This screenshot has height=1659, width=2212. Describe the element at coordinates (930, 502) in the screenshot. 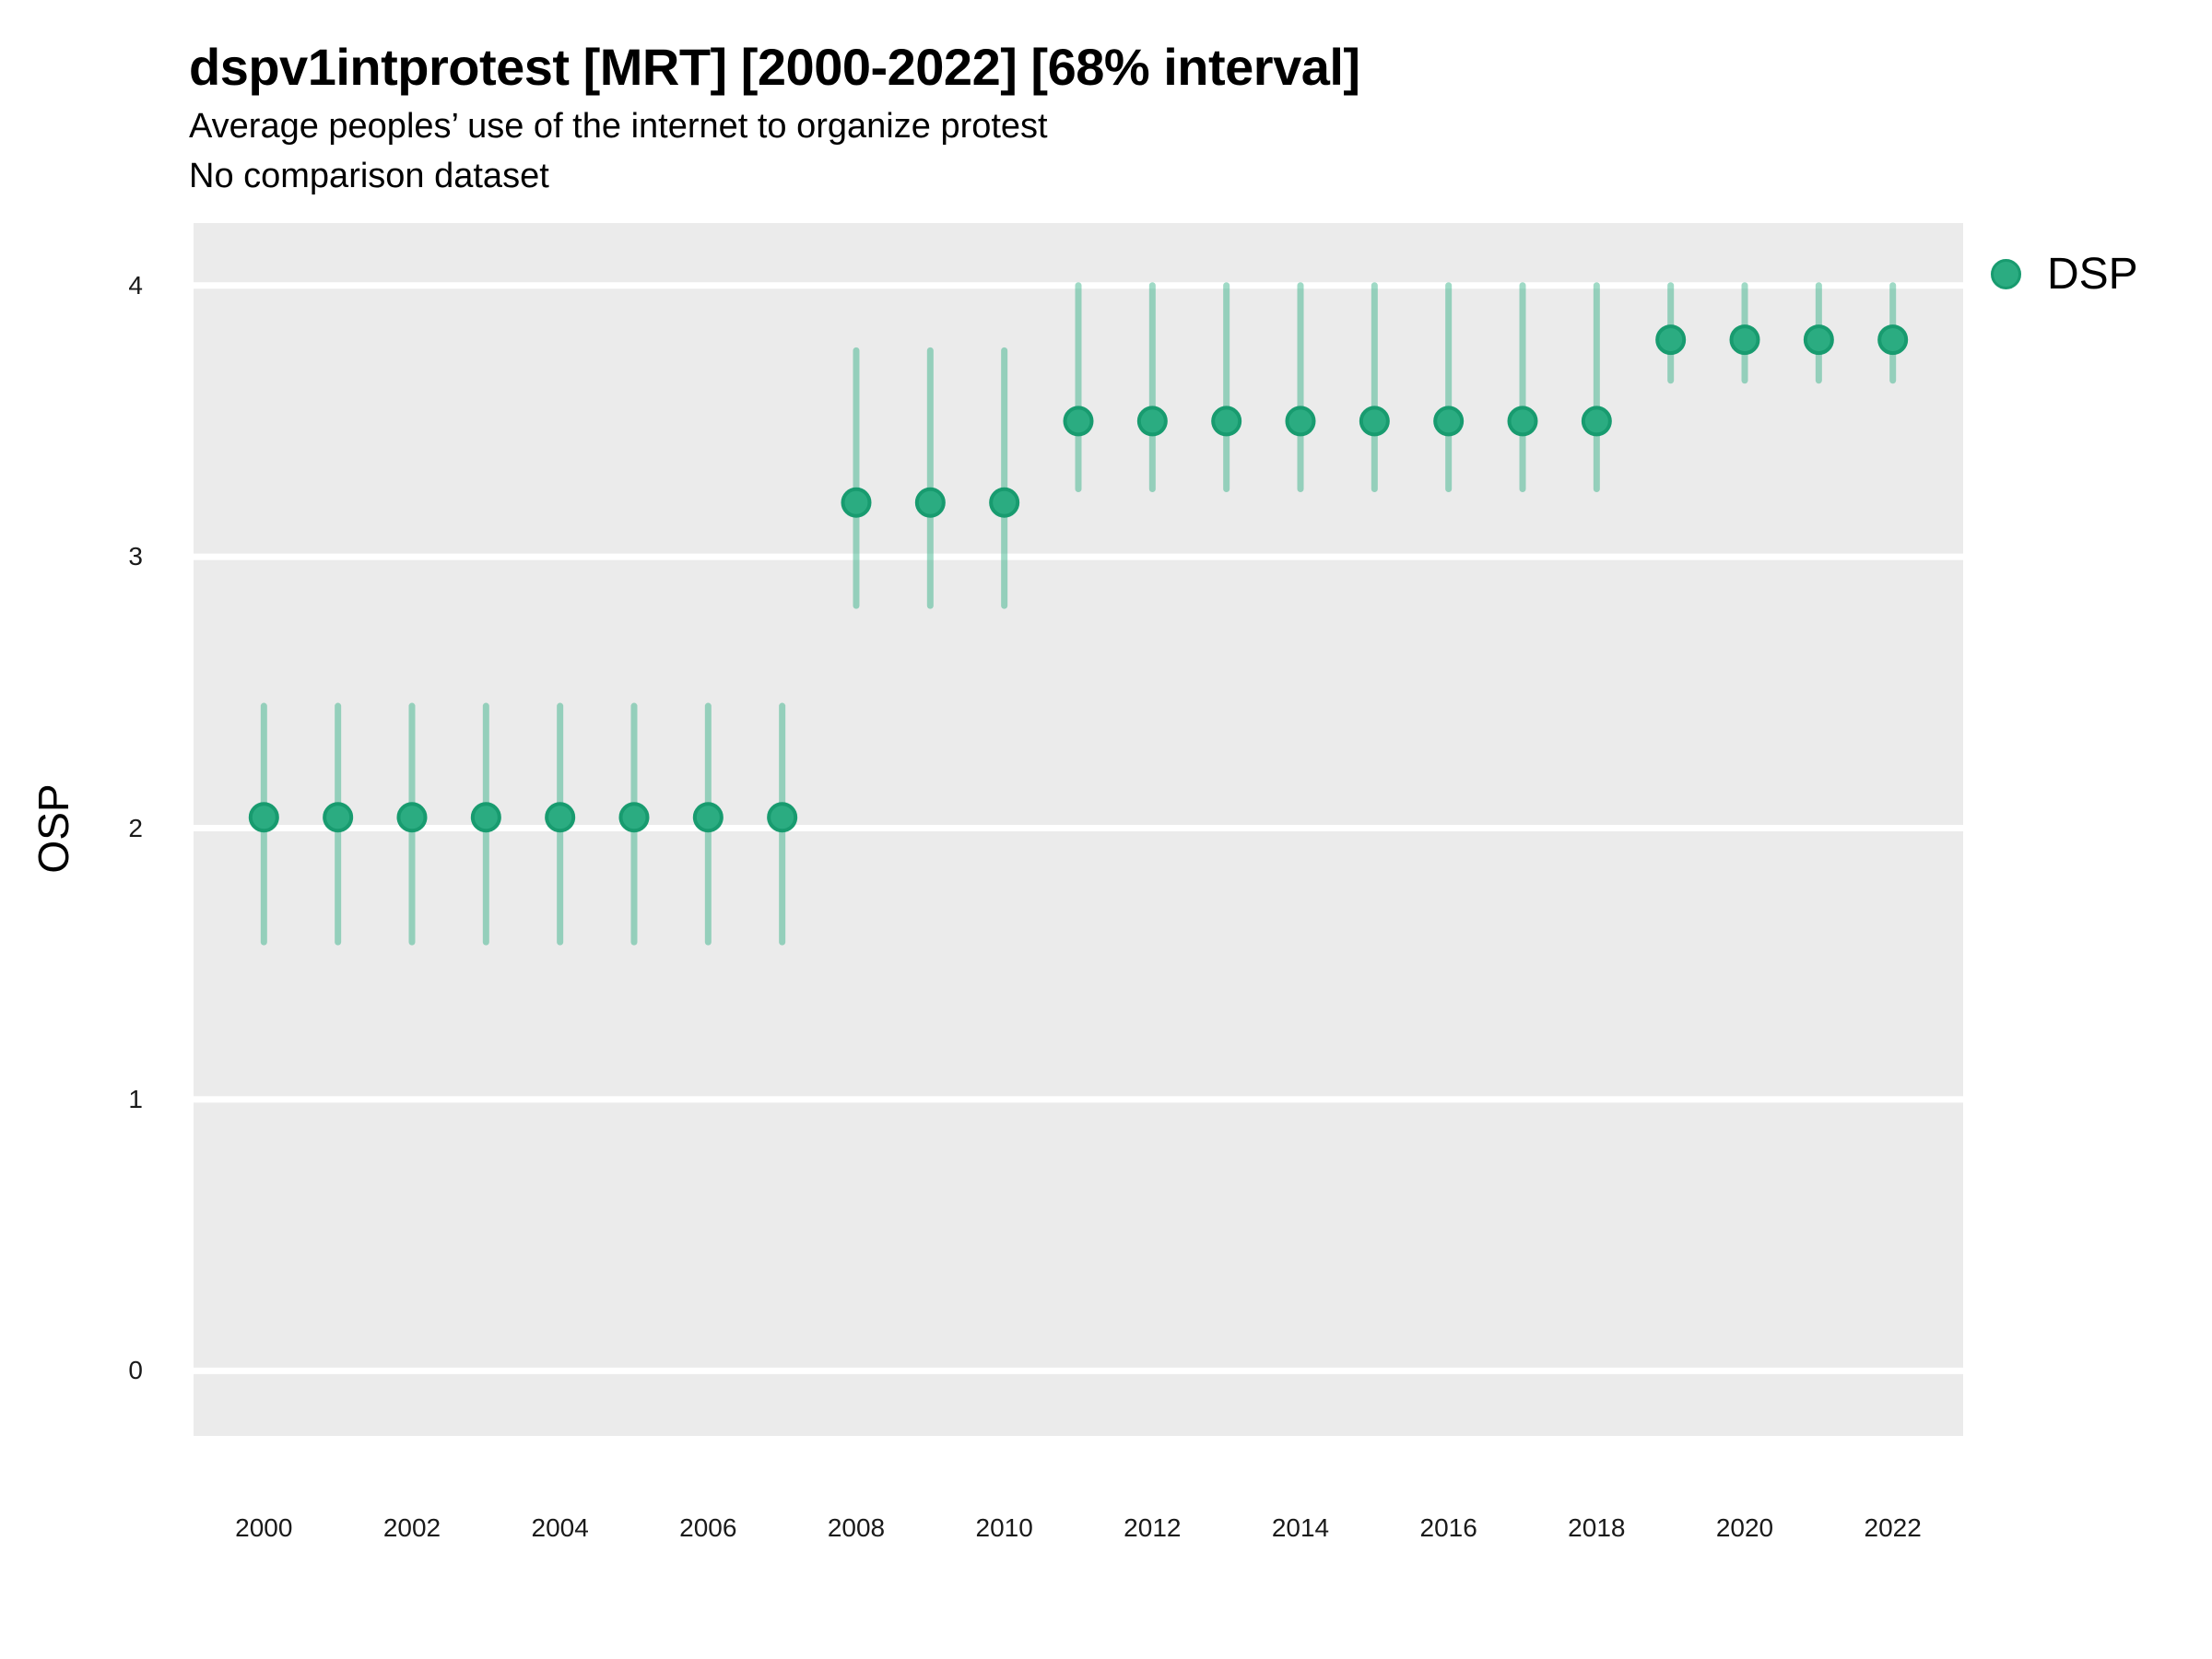

I see `data-point-2009` at that location.